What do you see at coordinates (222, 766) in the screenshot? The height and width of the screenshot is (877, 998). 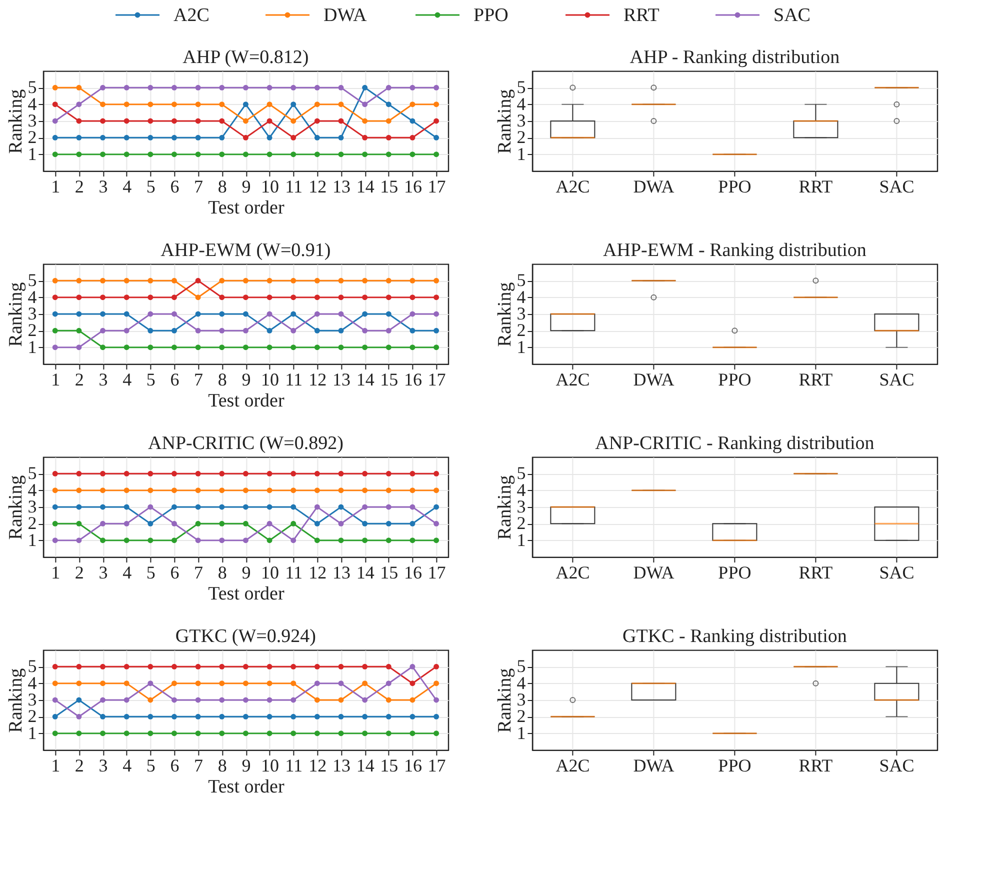 I see `x-tick-label: 8` at bounding box center [222, 766].